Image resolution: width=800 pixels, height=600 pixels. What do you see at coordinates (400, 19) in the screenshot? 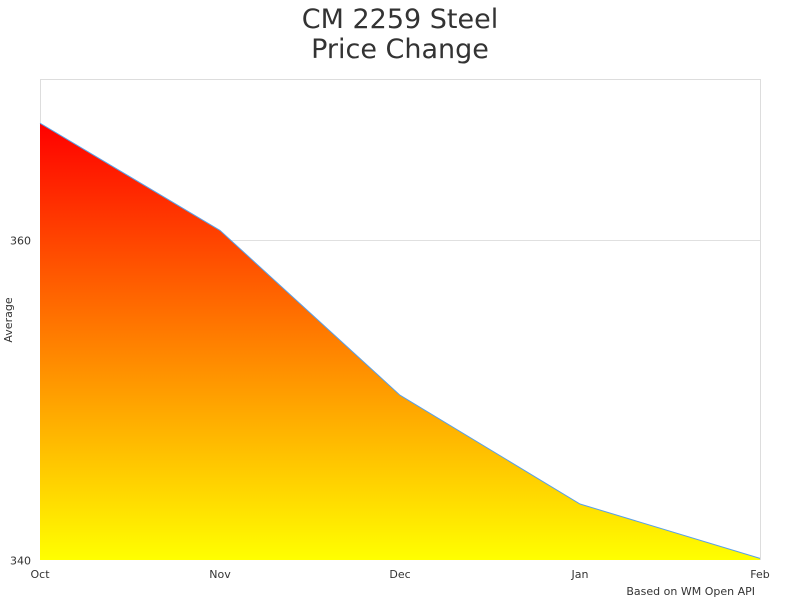
I see `chart-title-line-1: CM 2259 Steel` at bounding box center [400, 19].